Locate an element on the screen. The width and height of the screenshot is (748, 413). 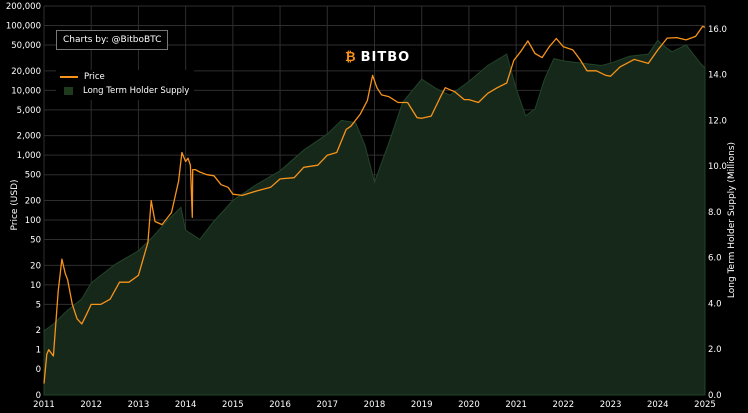
y-left-tick-label: 20,000 is located at coordinates (26, 72).